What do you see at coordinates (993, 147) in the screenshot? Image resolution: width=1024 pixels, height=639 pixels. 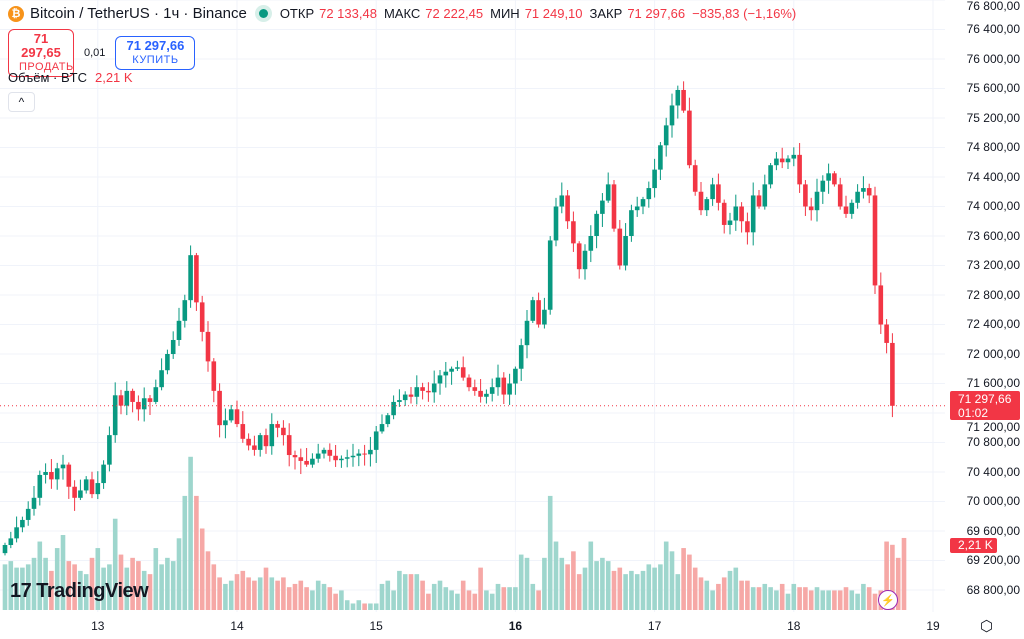 I see `price-tick-label: 74 800,00` at bounding box center [993, 147].